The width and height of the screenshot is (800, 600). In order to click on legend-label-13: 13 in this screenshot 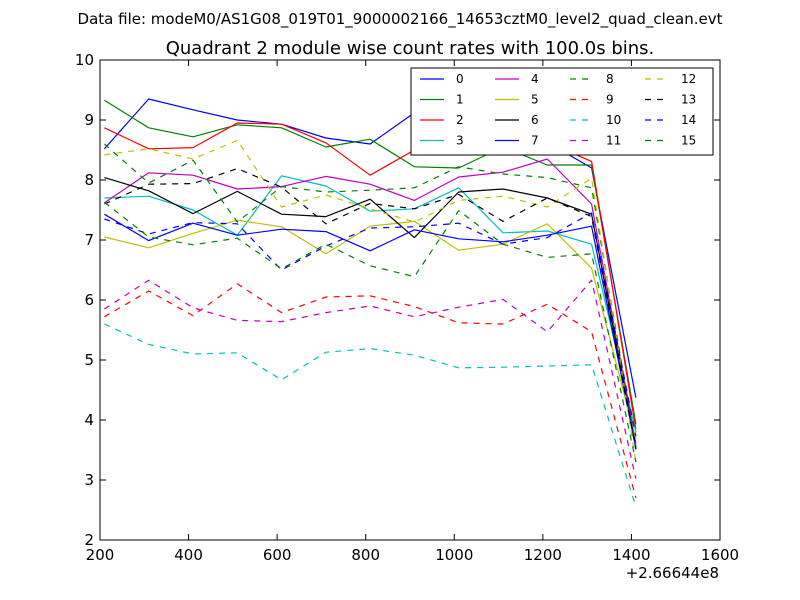, I will do `click(688, 100)`.